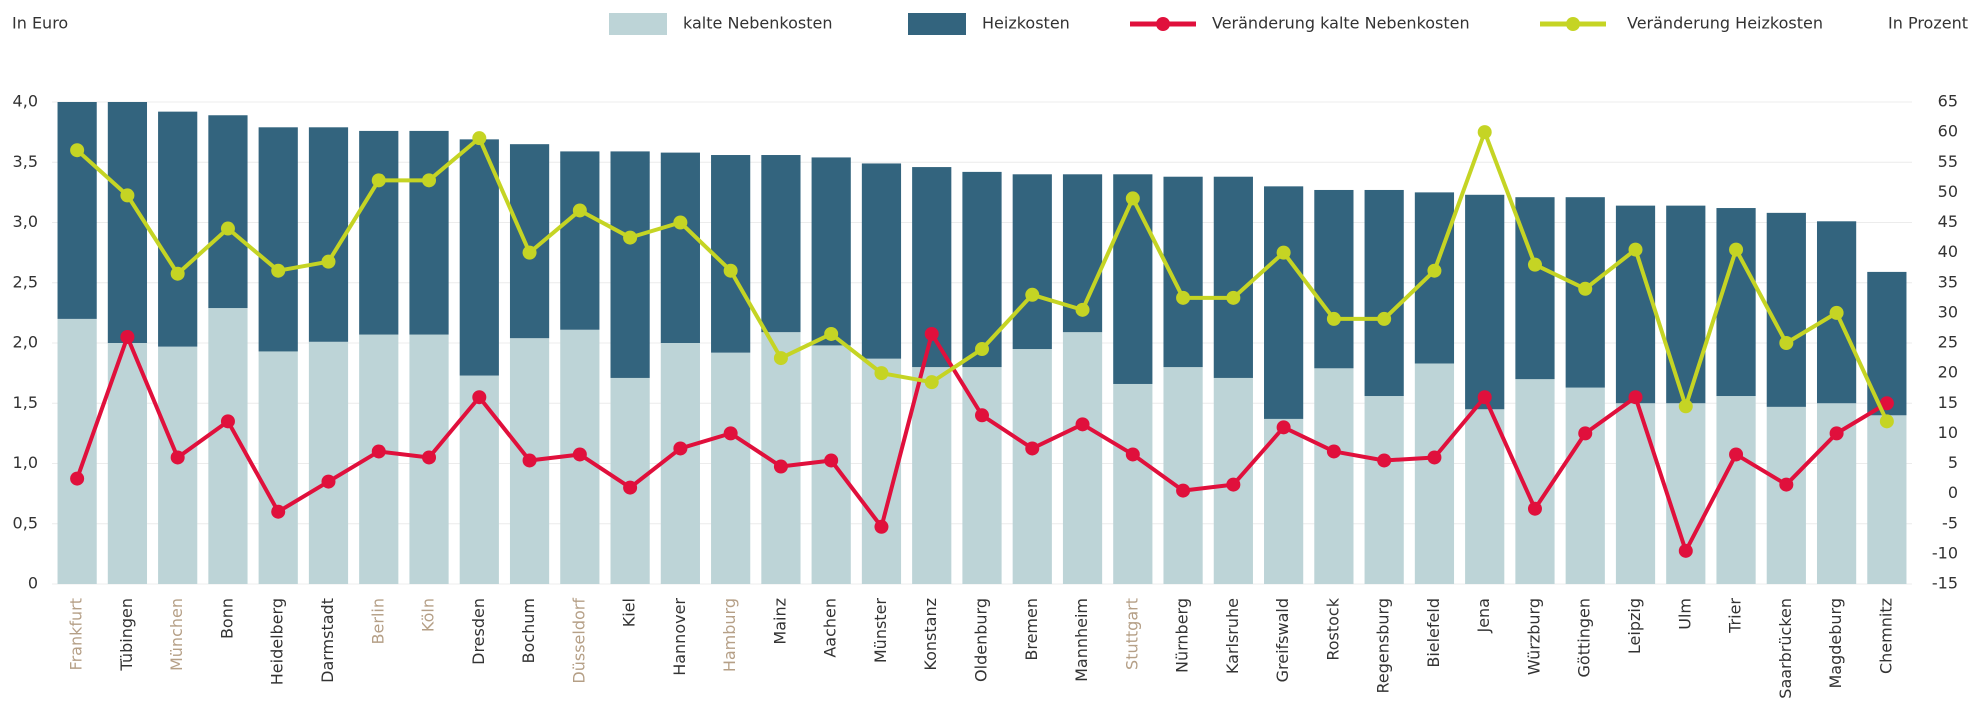  I want to click on x-tick-label: Tübingen, so click(126, 635).